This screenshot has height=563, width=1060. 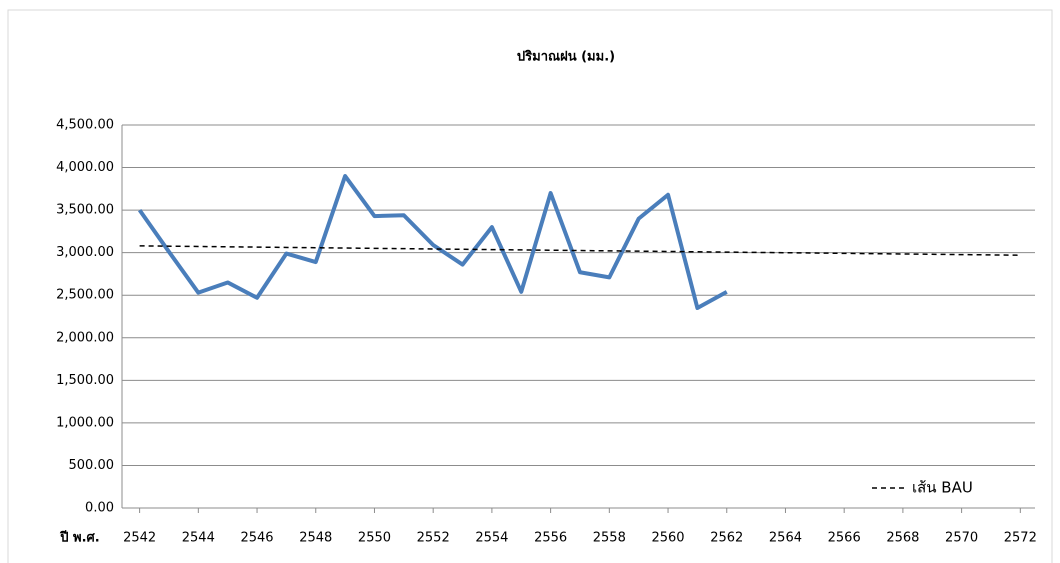 What do you see at coordinates (902, 538) in the screenshot?
I see `x-tick-label: 2568` at bounding box center [902, 538].